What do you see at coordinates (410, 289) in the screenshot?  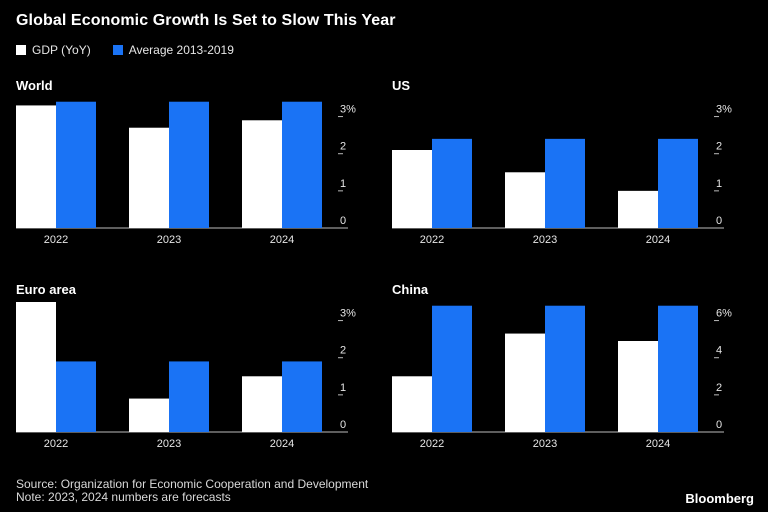 I see `panel-title-china: China` at bounding box center [410, 289].